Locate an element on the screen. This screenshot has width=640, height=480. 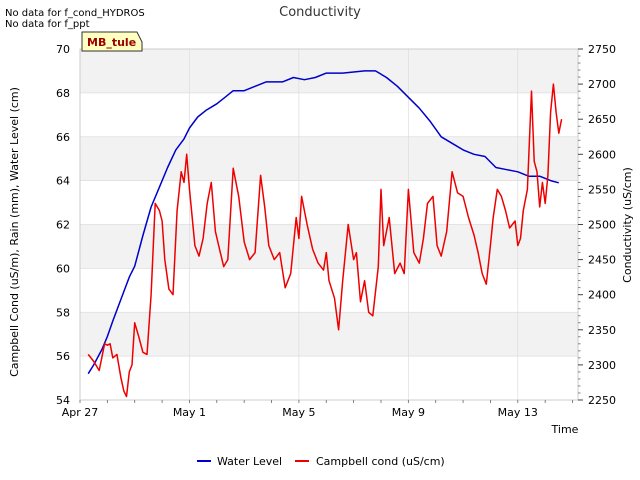
no-data-notice-hydros: No data for f_cond_HYDROS is located at coordinates (75, 13).